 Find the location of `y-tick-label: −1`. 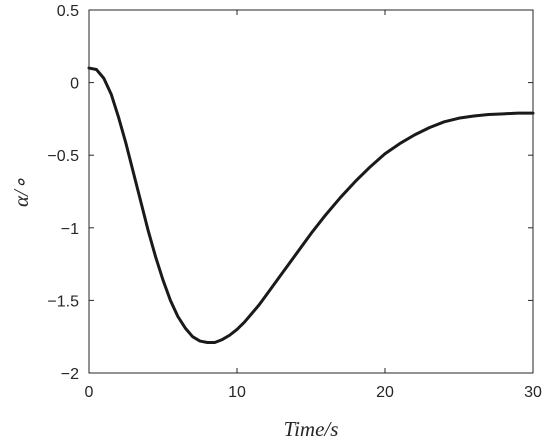

y-tick-label: −1 is located at coordinates (70, 229).